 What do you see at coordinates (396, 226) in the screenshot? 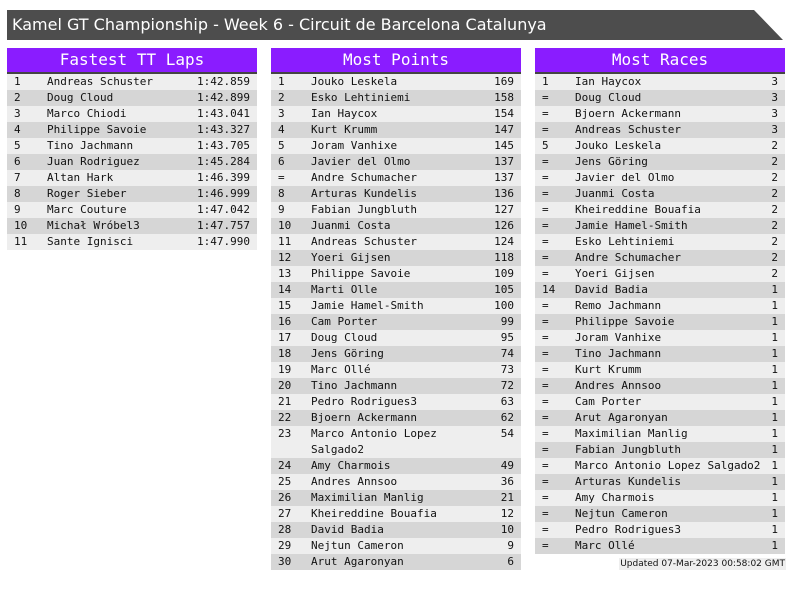
I see `table-row: 10 Juanmi Costa 126` at bounding box center [396, 226].